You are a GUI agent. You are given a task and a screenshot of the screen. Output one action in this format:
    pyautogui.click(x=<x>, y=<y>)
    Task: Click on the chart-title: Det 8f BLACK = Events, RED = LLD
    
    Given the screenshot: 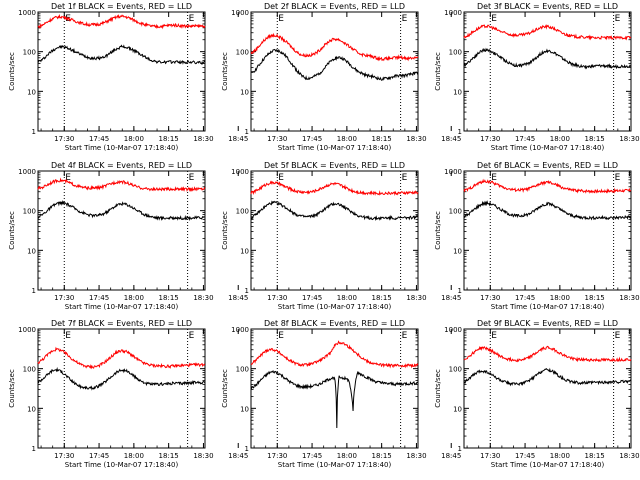 What is the action you would take?
    pyautogui.click(x=334, y=323)
    